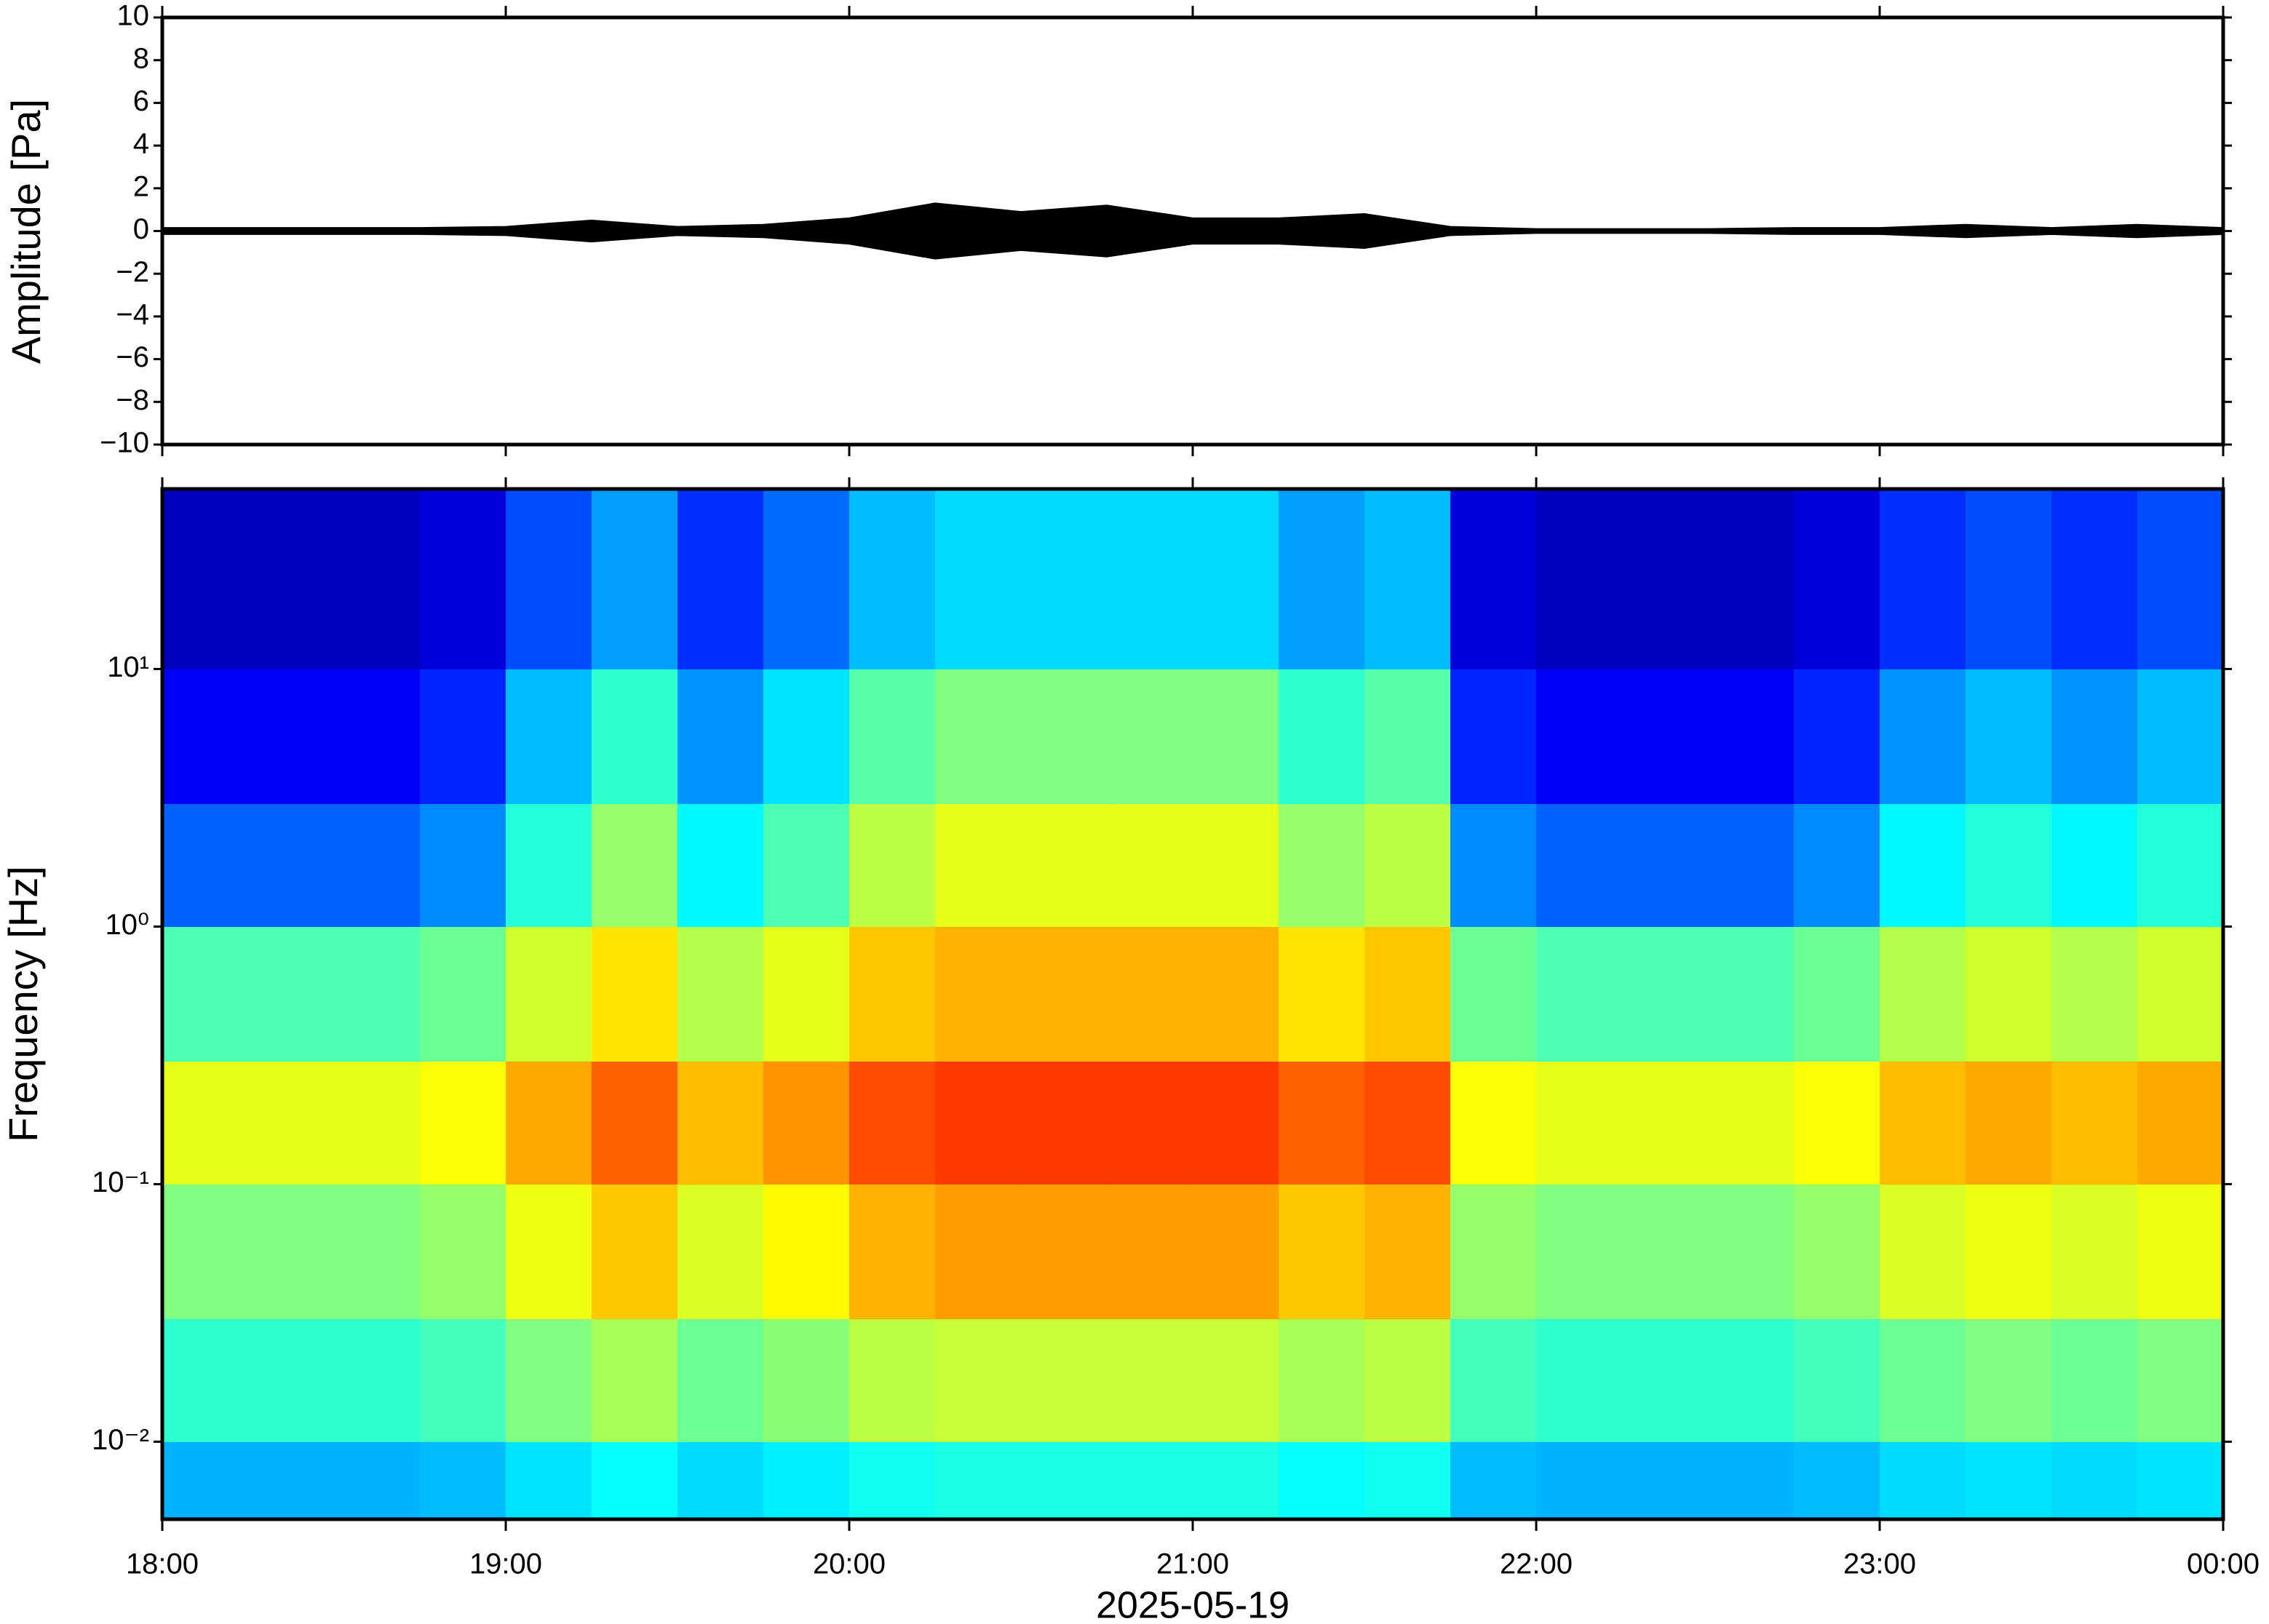  I want to click on x-tick-label: 19:00, so click(506, 1564).